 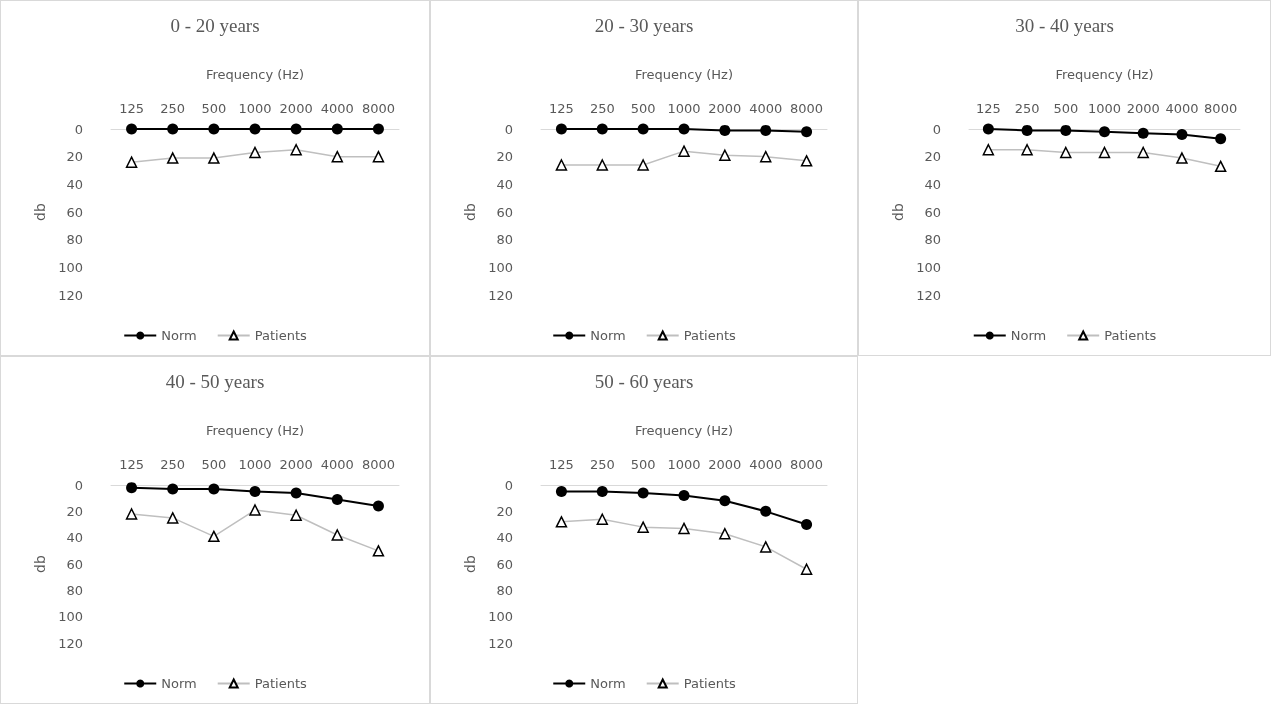 I want to click on chart-title: 20 - 30 years, so click(x=644, y=25).